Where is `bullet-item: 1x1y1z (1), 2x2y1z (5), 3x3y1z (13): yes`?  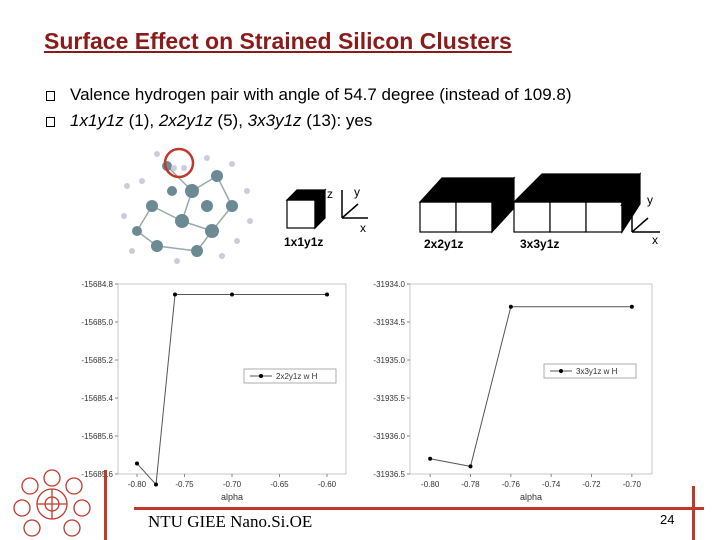
bullet-item: 1x1y1z (1), 2x2y1z (5), 3x3y1z (13): yes is located at coordinates (308, 121).